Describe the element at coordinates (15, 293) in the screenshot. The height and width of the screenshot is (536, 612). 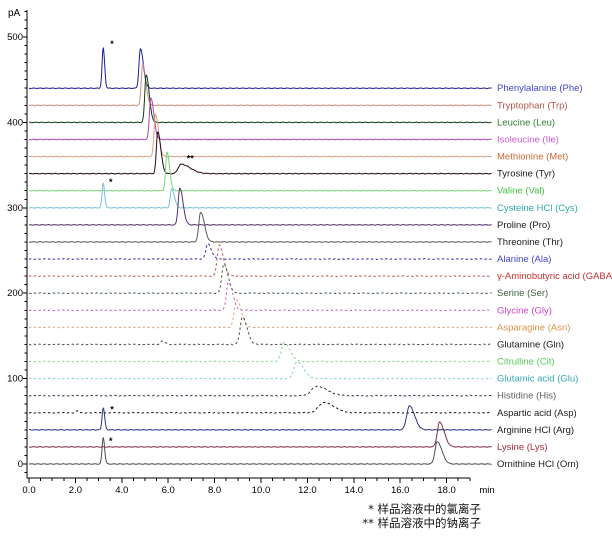
I see `y-tick-label: 200` at that location.